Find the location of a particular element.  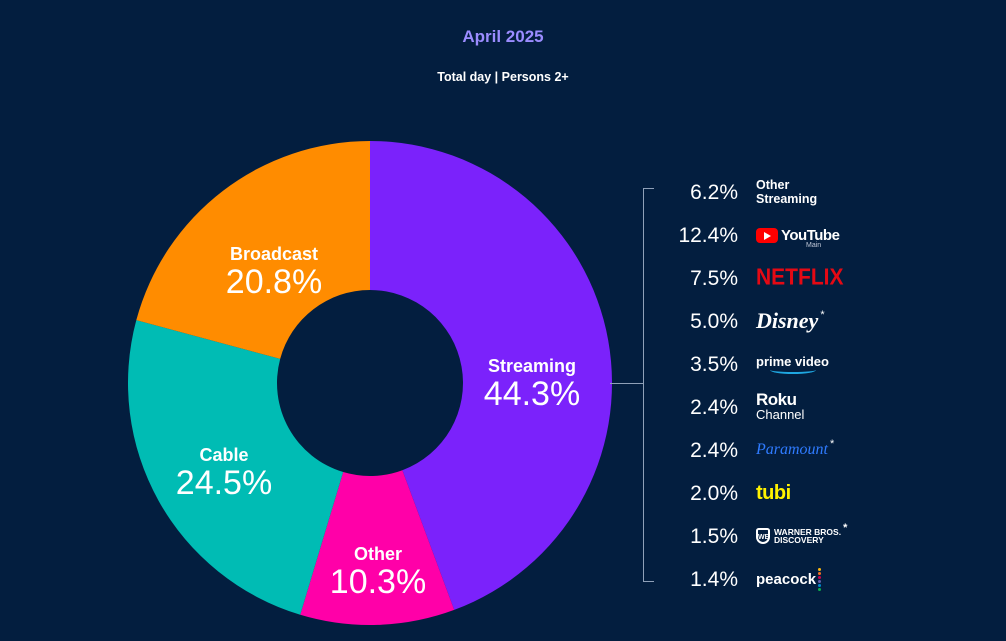

donut-slice-broadcast is located at coordinates (253, 250).